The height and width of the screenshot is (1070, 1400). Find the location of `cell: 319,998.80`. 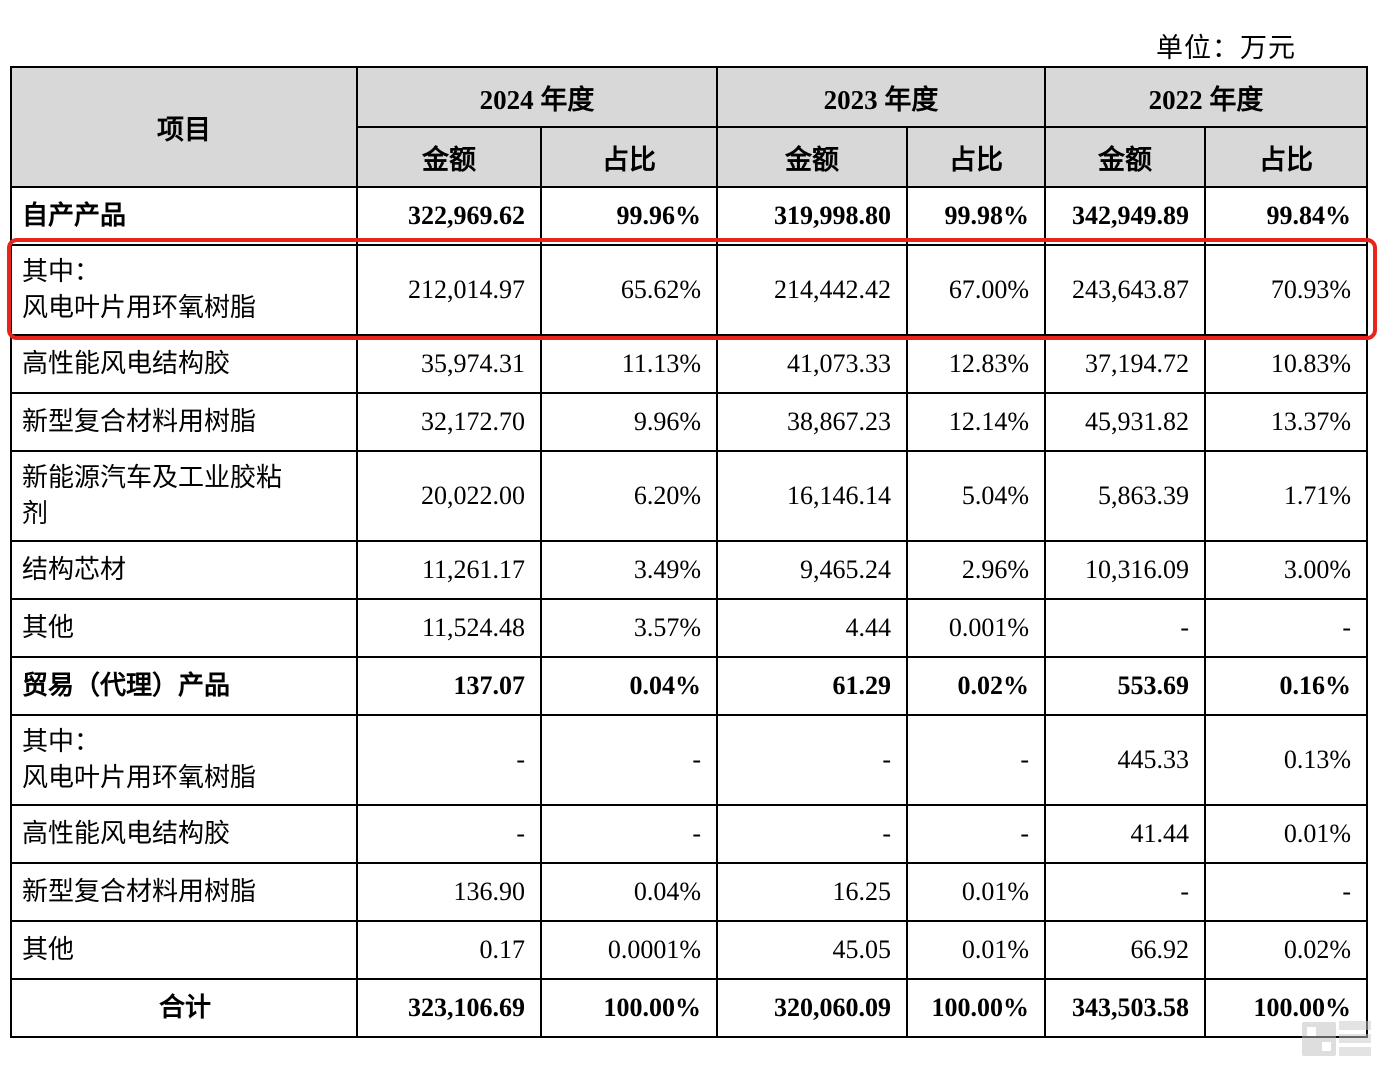

cell: 319,998.80 is located at coordinates (812, 216).